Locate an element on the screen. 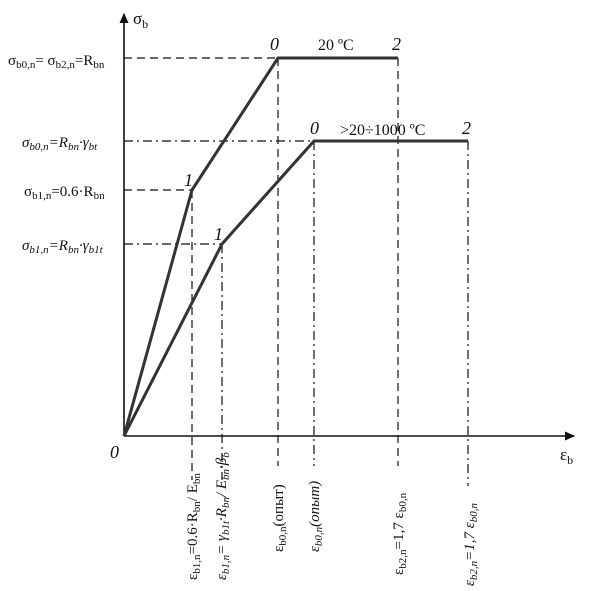 The image size is (592, 591). label-eb2n: εb2,n=1,7 εb0,n is located at coordinates (400, 533).